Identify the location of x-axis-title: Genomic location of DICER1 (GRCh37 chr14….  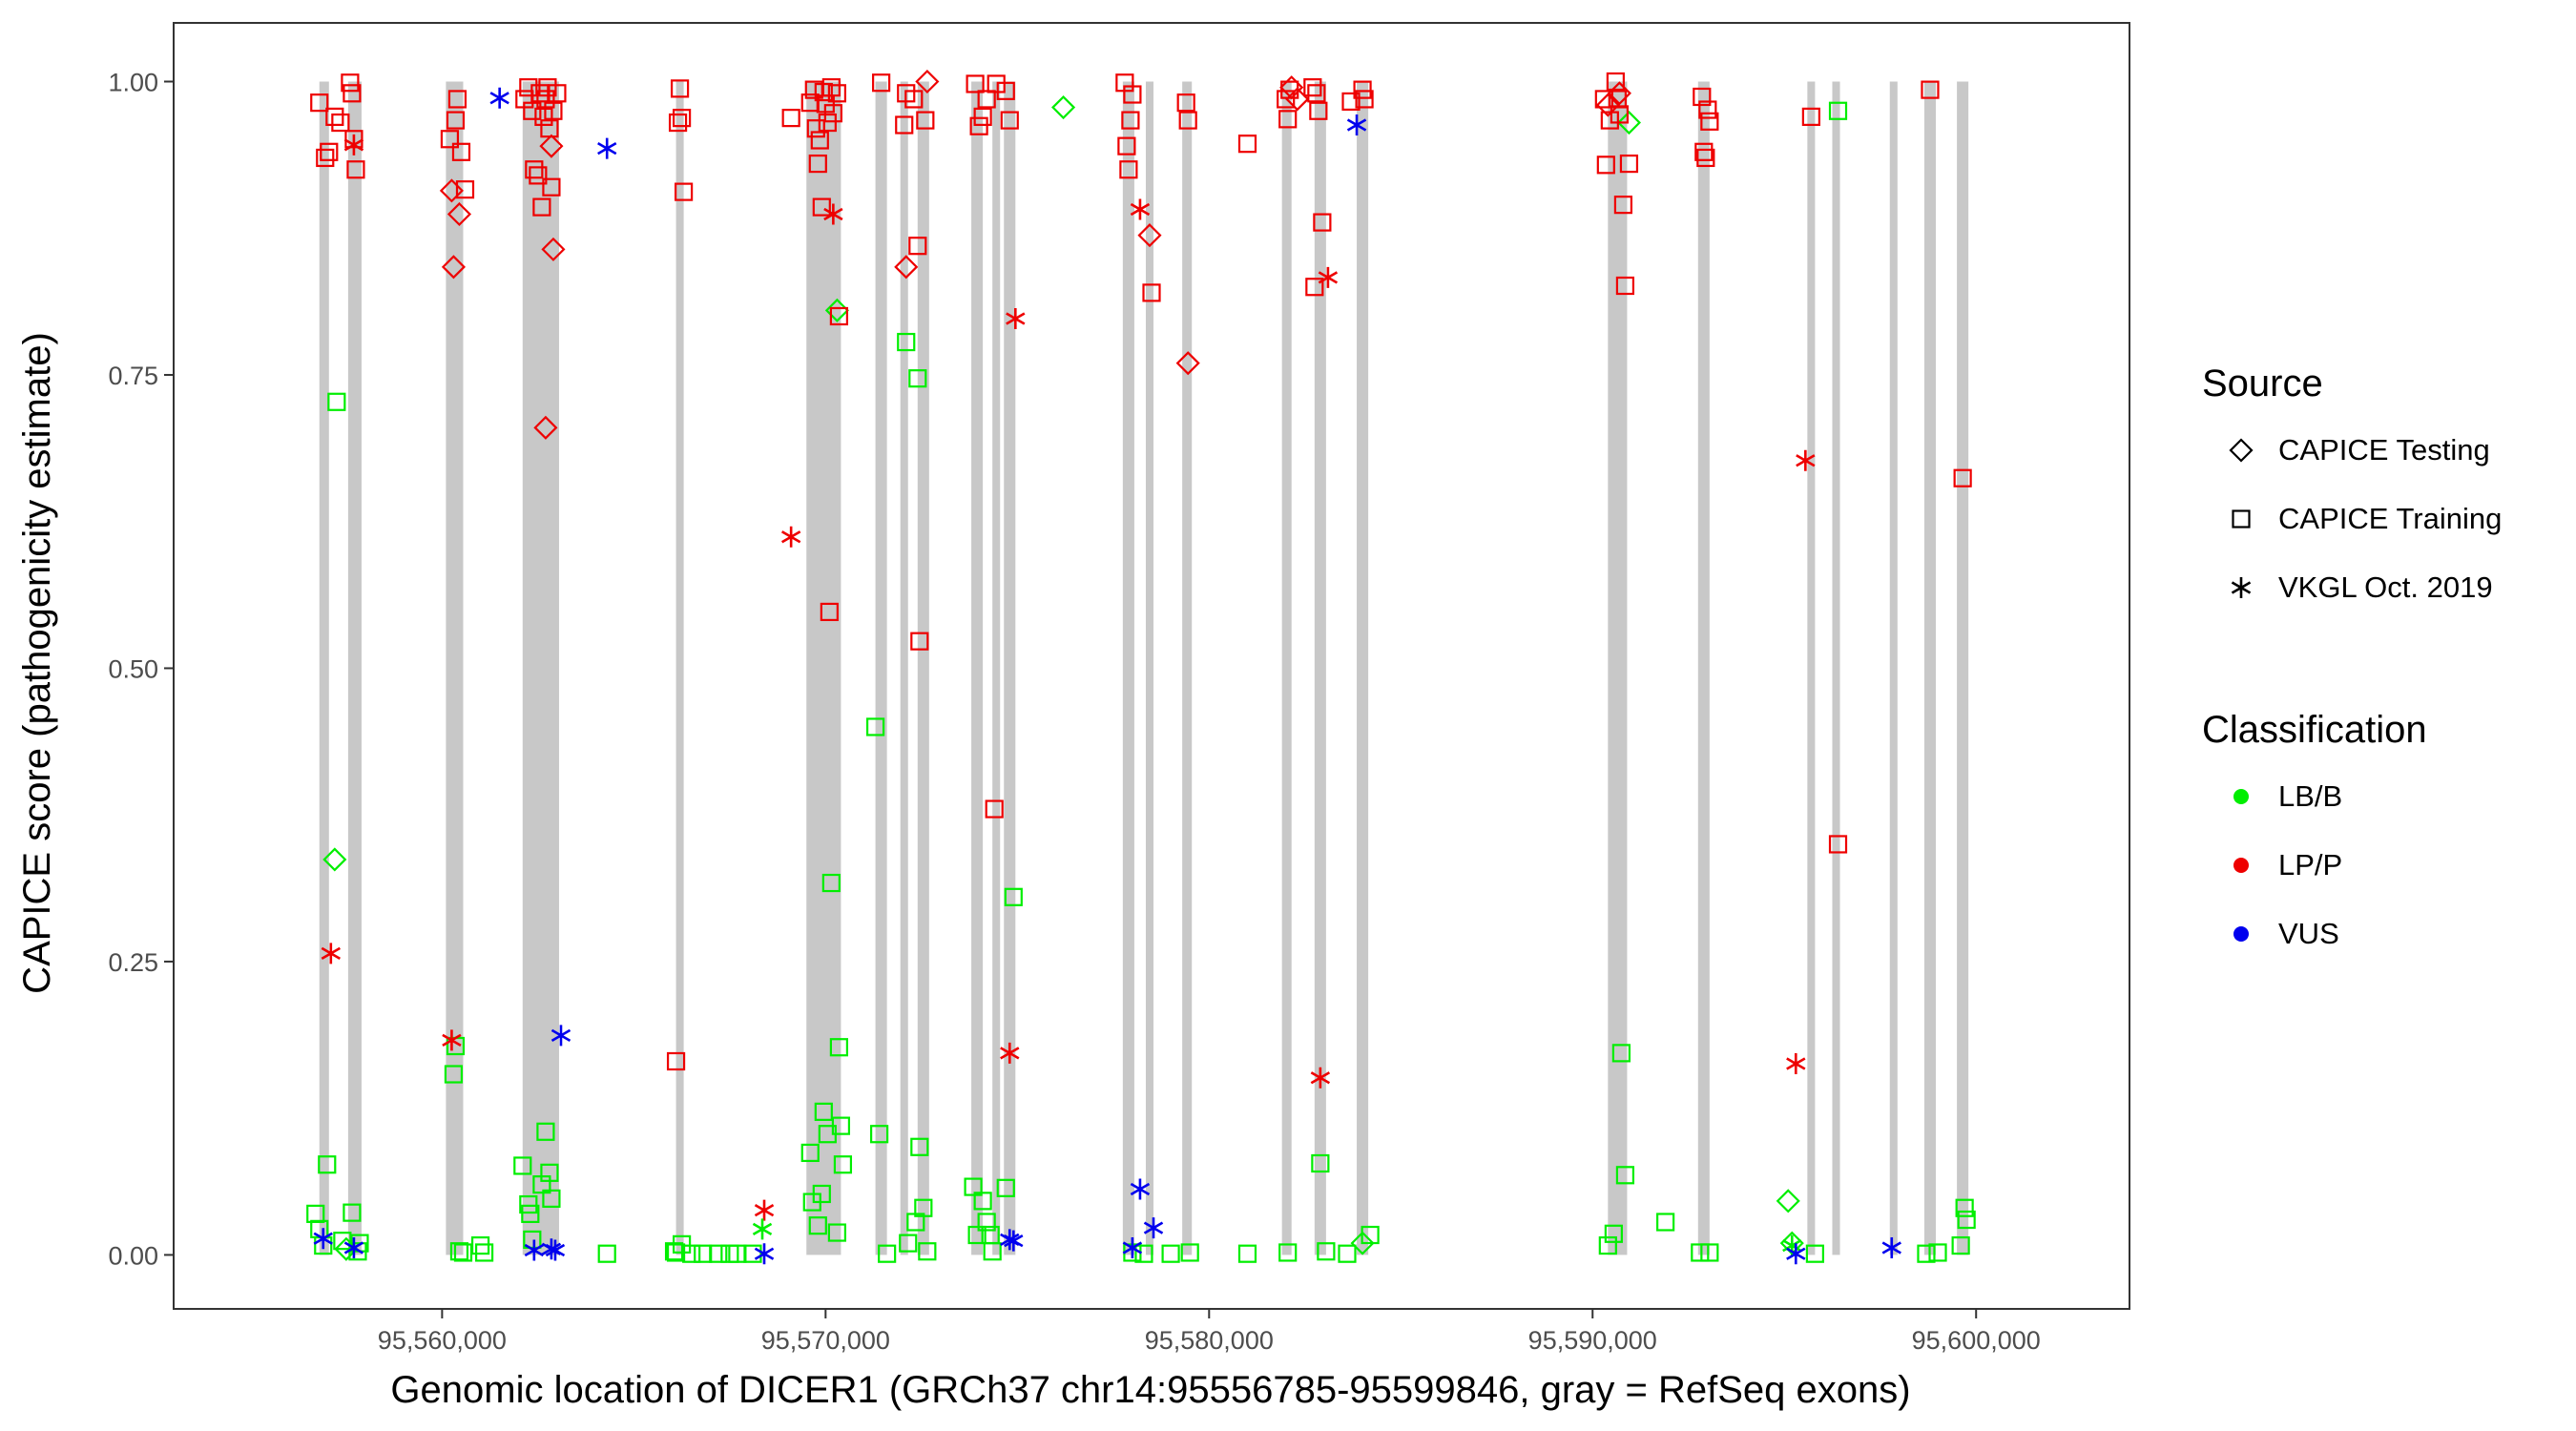
(1150, 1390).